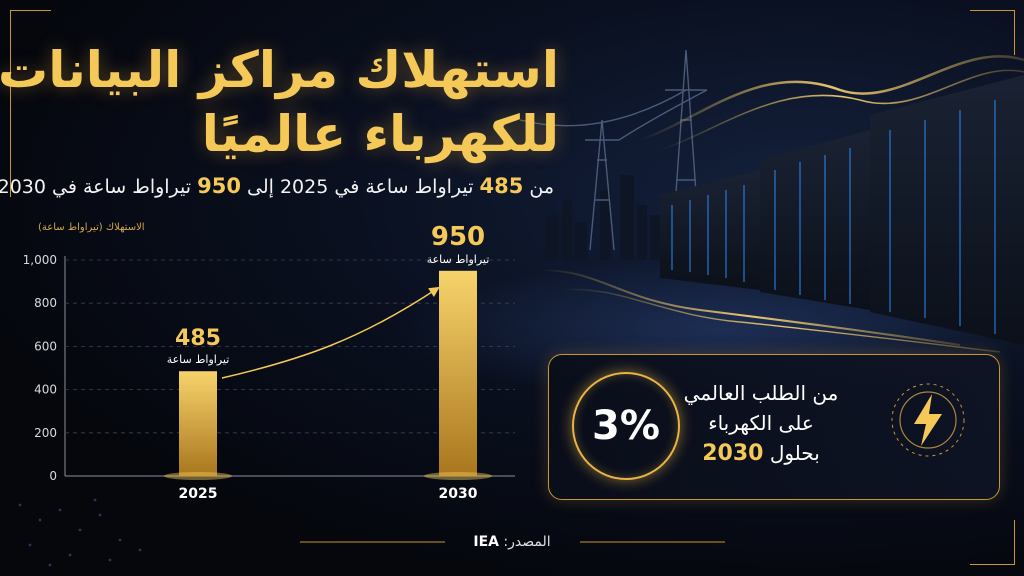  I want to click on card-line-3-year: 2030, so click(733, 453).